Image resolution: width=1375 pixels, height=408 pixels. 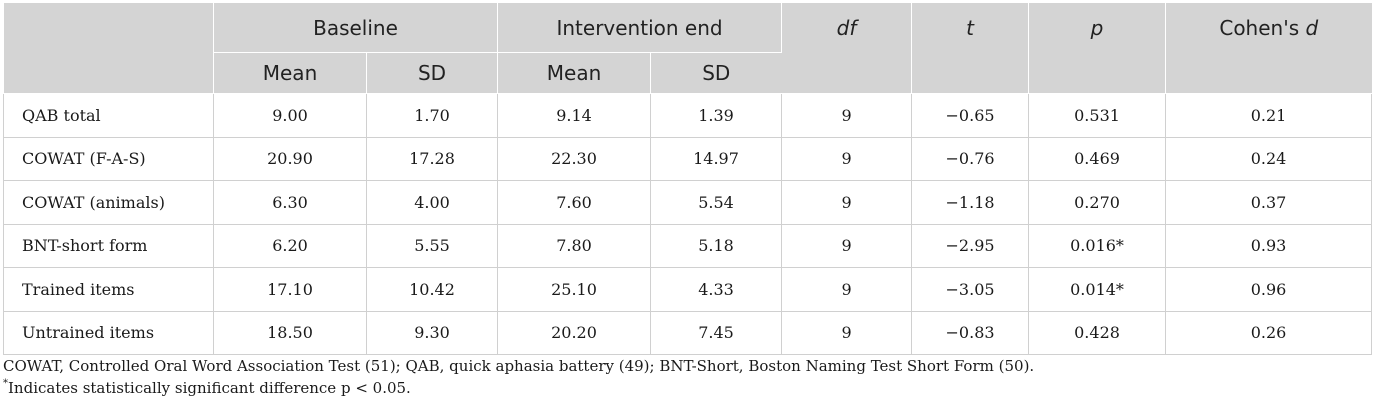 What do you see at coordinates (290, 246) in the screenshot?
I see `baseline-mean-cell: 6.20` at bounding box center [290, 246].